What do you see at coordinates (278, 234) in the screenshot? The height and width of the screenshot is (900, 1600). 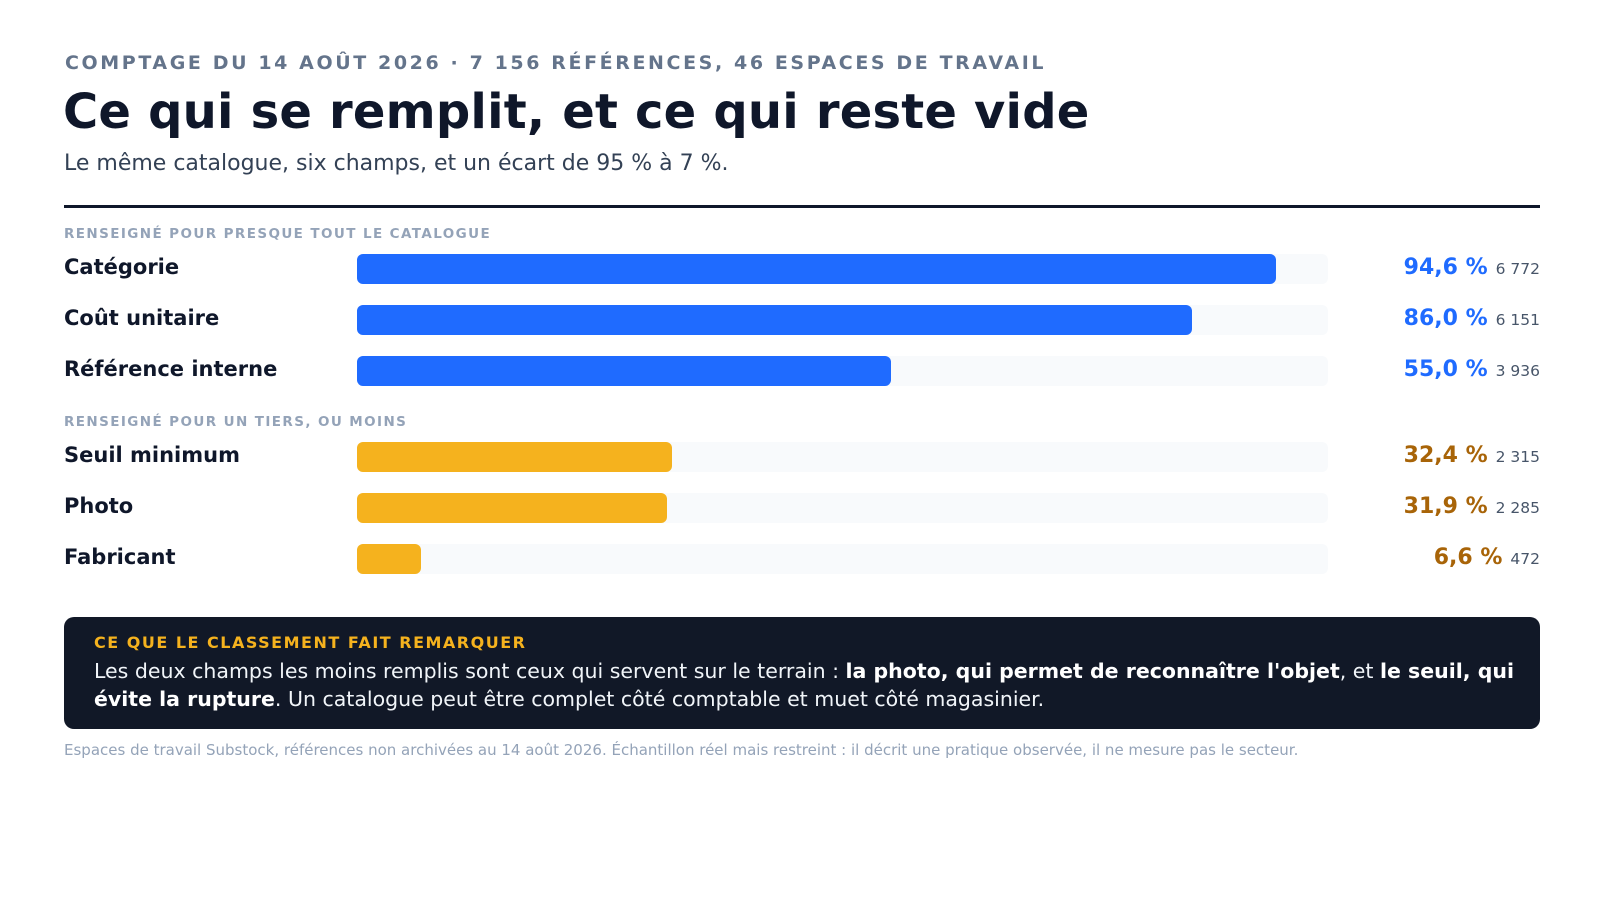 I see `group-label-high: RENSEIGNÉ POUR PRESQUE TOUT LE CATALOGUE` at bounding box center [278, 234].